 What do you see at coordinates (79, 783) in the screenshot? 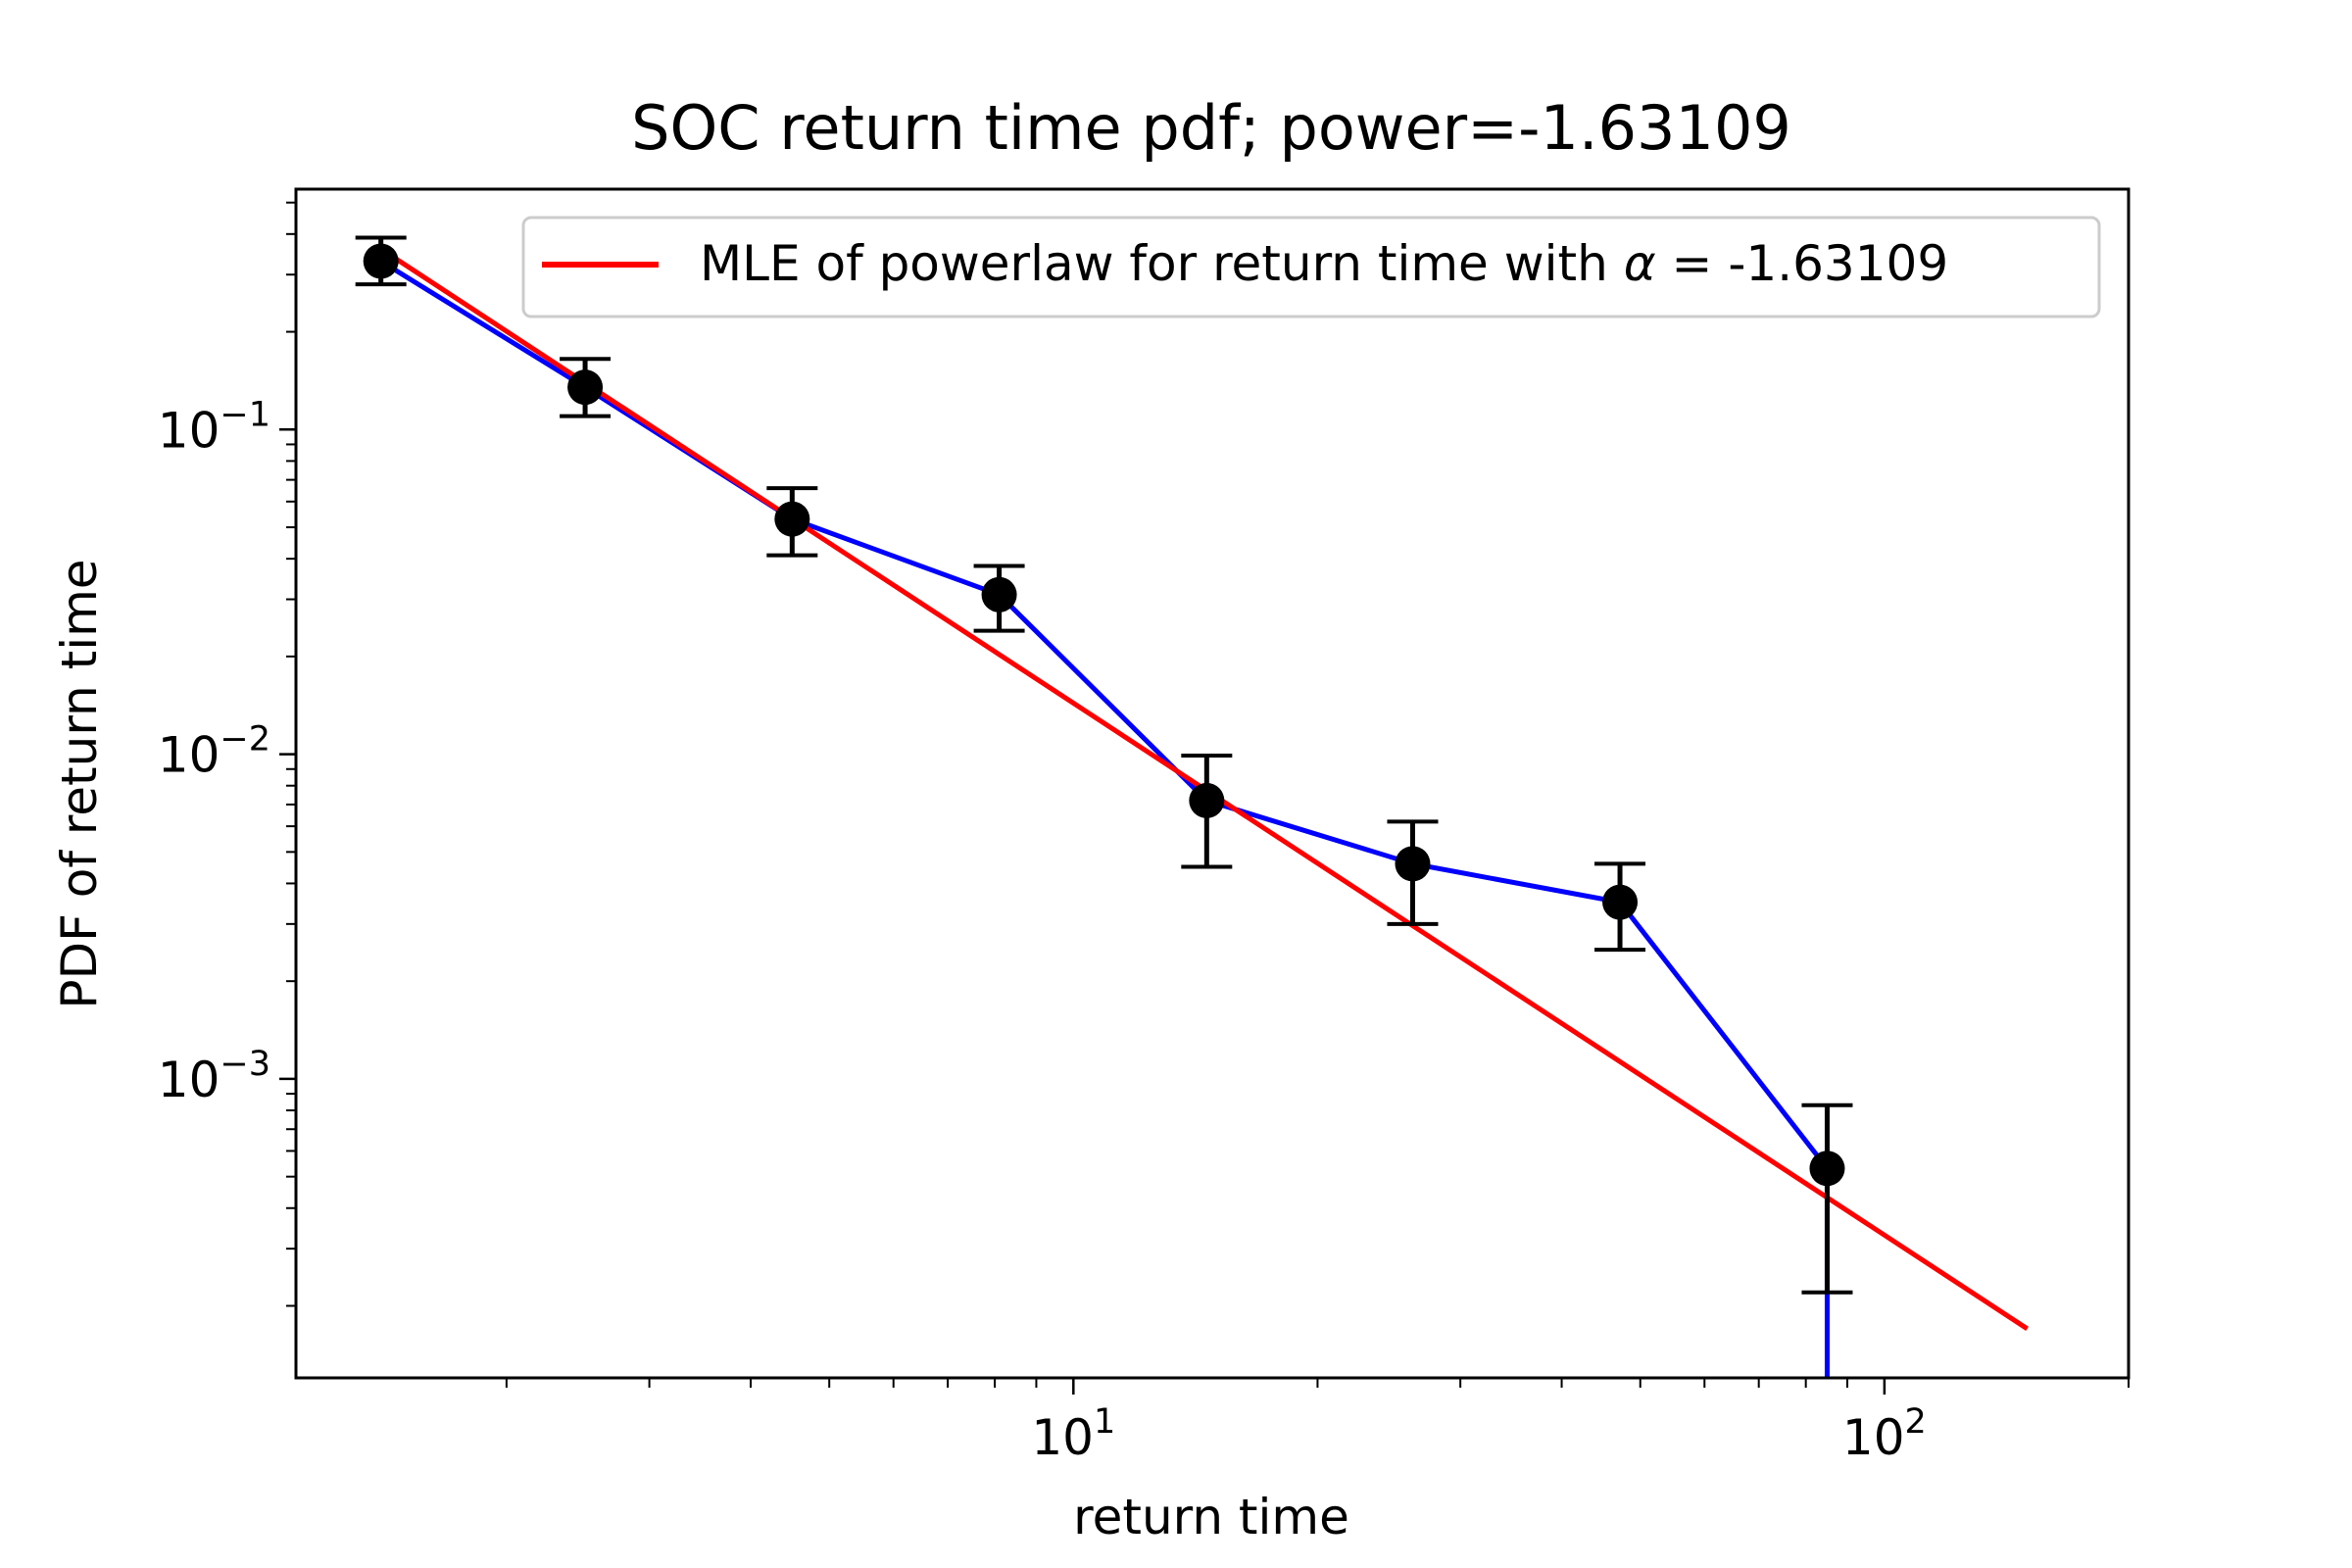
I see `y-axis-label: PDF of return time` at bounding box center [79, 783].